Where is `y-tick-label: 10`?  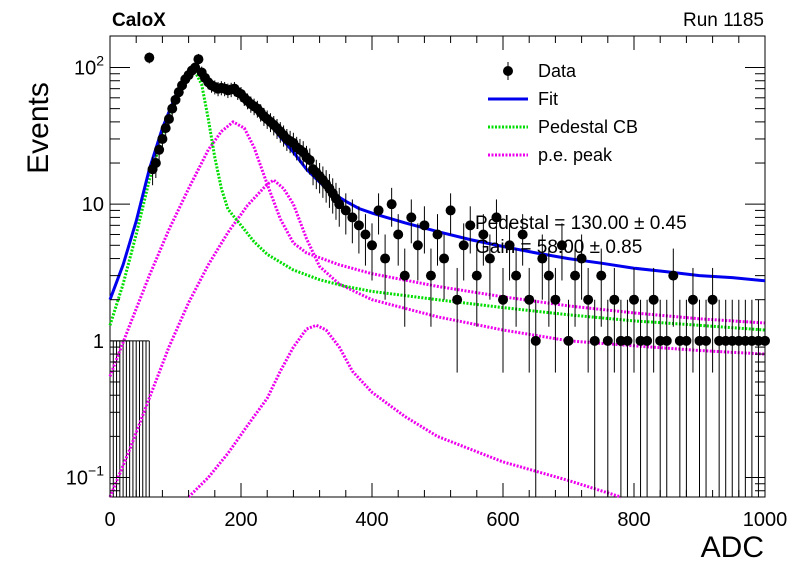 y-tick-label: 10 is located at coordinates (93, 205).